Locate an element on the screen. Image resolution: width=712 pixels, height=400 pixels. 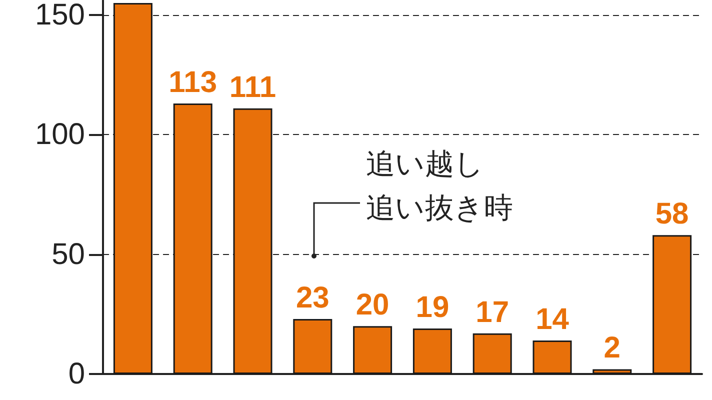
data-label: 20 is located at coordinates (373, 305).